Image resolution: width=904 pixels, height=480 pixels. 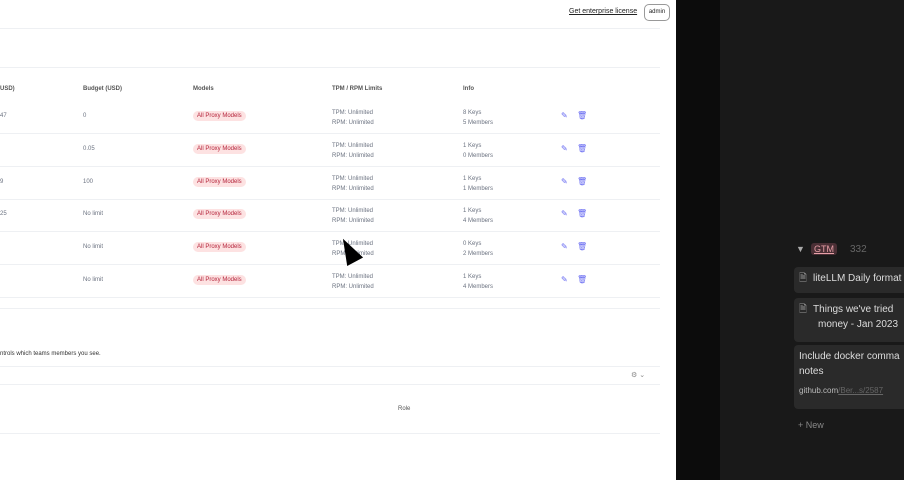 What do you see at coordinates (89, 149) in the screenshot?
I see `budget-cell: 0.05` at bounding box center [89, 149].